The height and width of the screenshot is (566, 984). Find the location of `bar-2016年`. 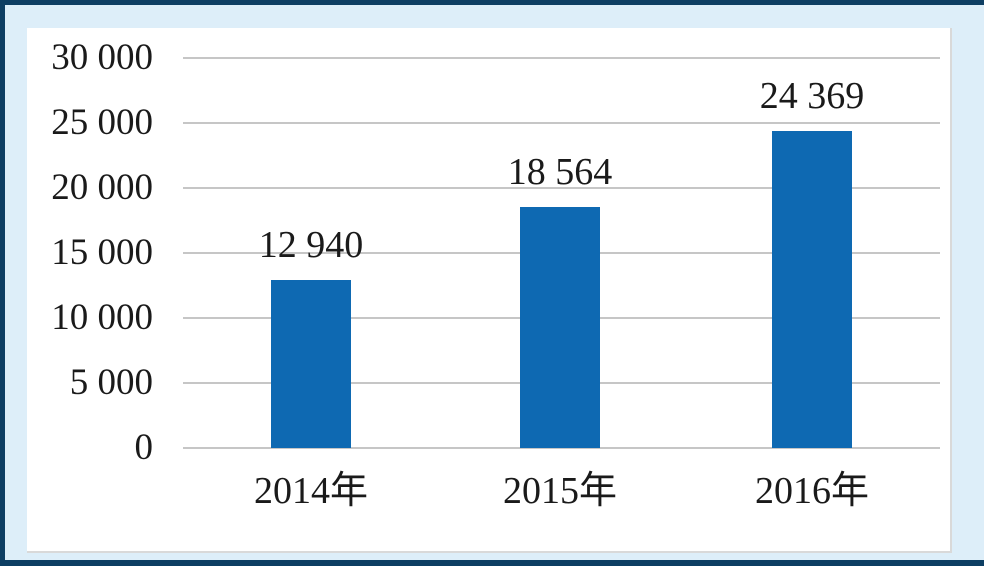

bar-2016年 is located at coordinates (812, 289).